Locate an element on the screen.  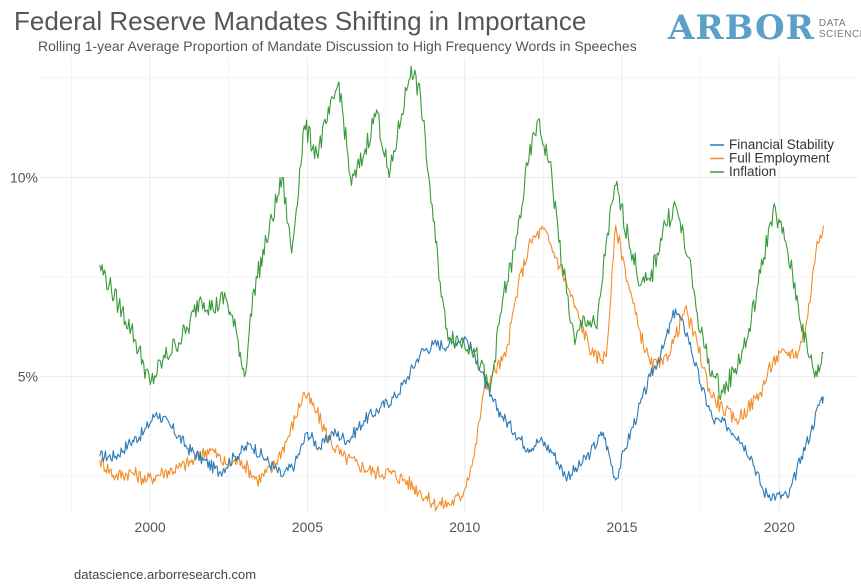
logo-line-1: DATA is located at coordinates (832, 23).